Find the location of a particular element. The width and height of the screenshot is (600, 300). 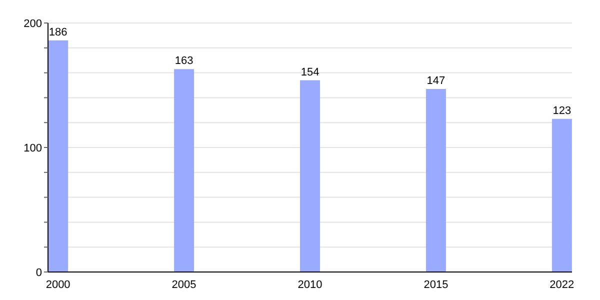

x-tick-label: 2000 is located at coordinates (58, 284).